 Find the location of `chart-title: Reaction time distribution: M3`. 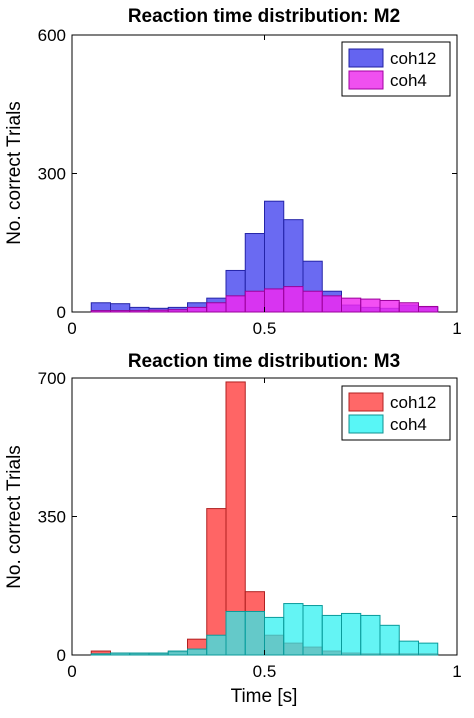

chart-title: Reaction time distribution: M3 is located at coordinates (264, 361).